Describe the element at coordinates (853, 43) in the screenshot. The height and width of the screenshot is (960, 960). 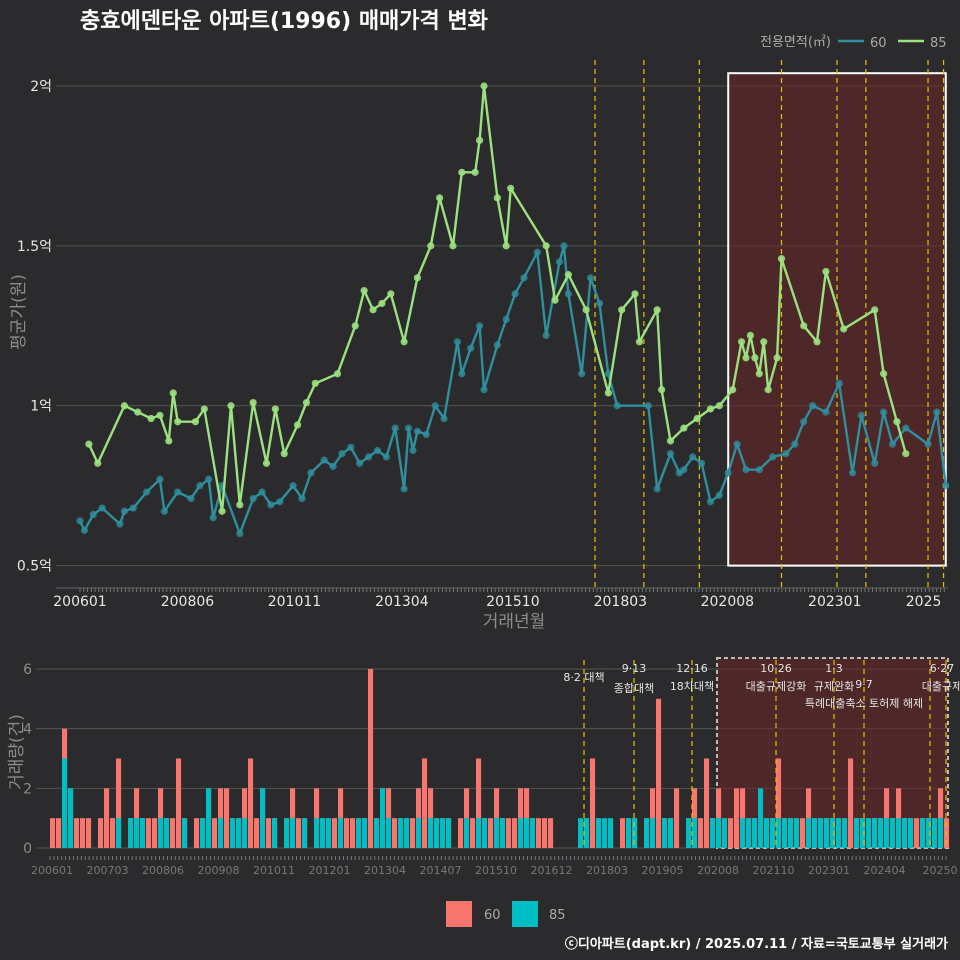
I see `legend-top: 전용면적(㎡) 60 85` at that location.